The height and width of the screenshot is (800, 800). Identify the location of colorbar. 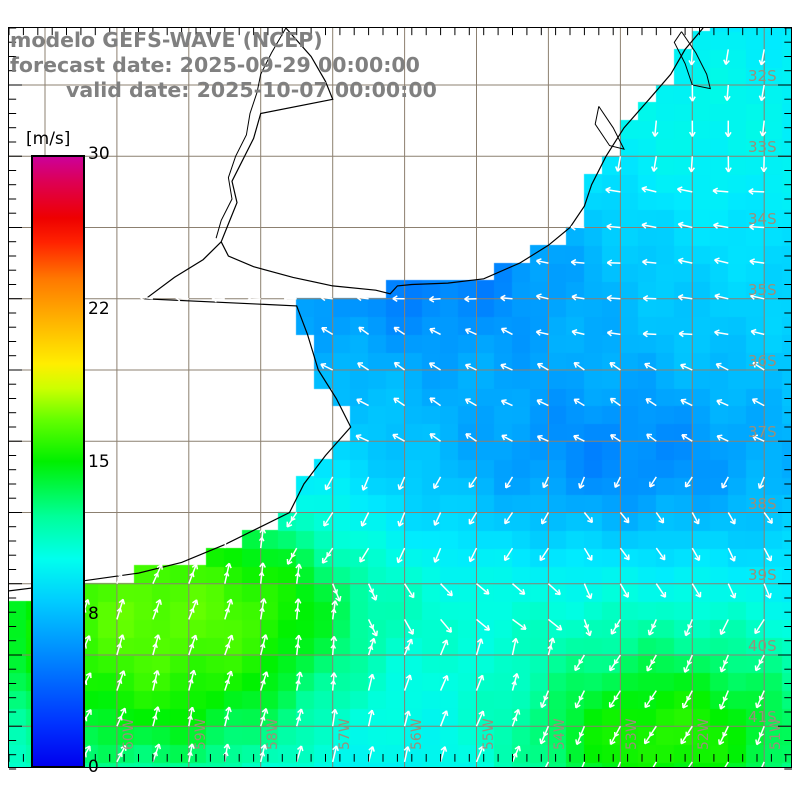
(58, 461).